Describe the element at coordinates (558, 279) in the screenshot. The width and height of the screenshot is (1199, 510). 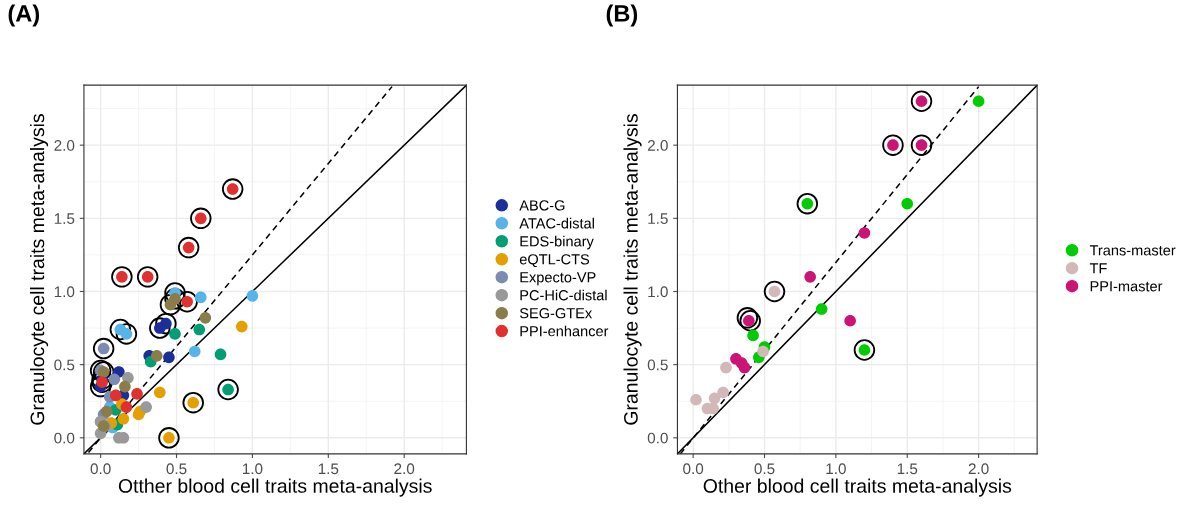
I see `legend-label: Expecto-VP` at that location.